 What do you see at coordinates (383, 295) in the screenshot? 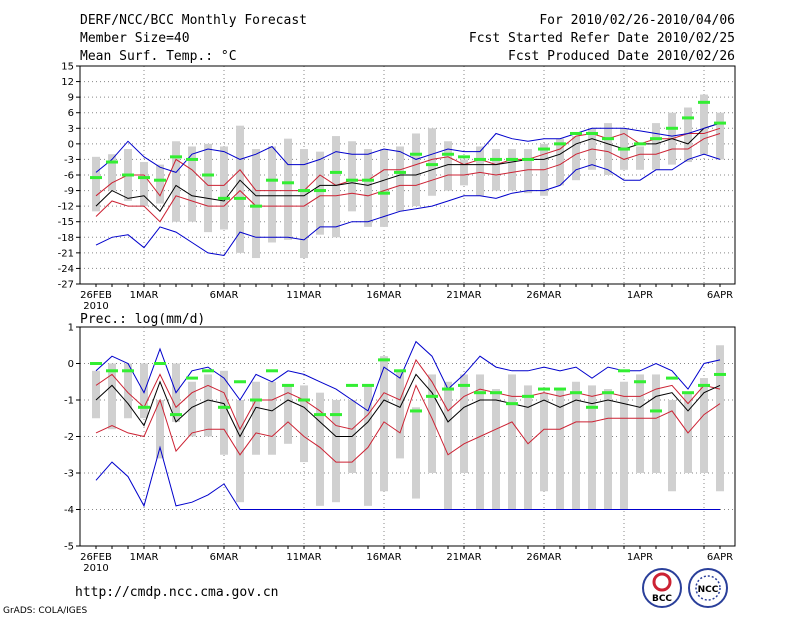
I see `x-tick-label: 16MAR` at bounding box center [383, 295].